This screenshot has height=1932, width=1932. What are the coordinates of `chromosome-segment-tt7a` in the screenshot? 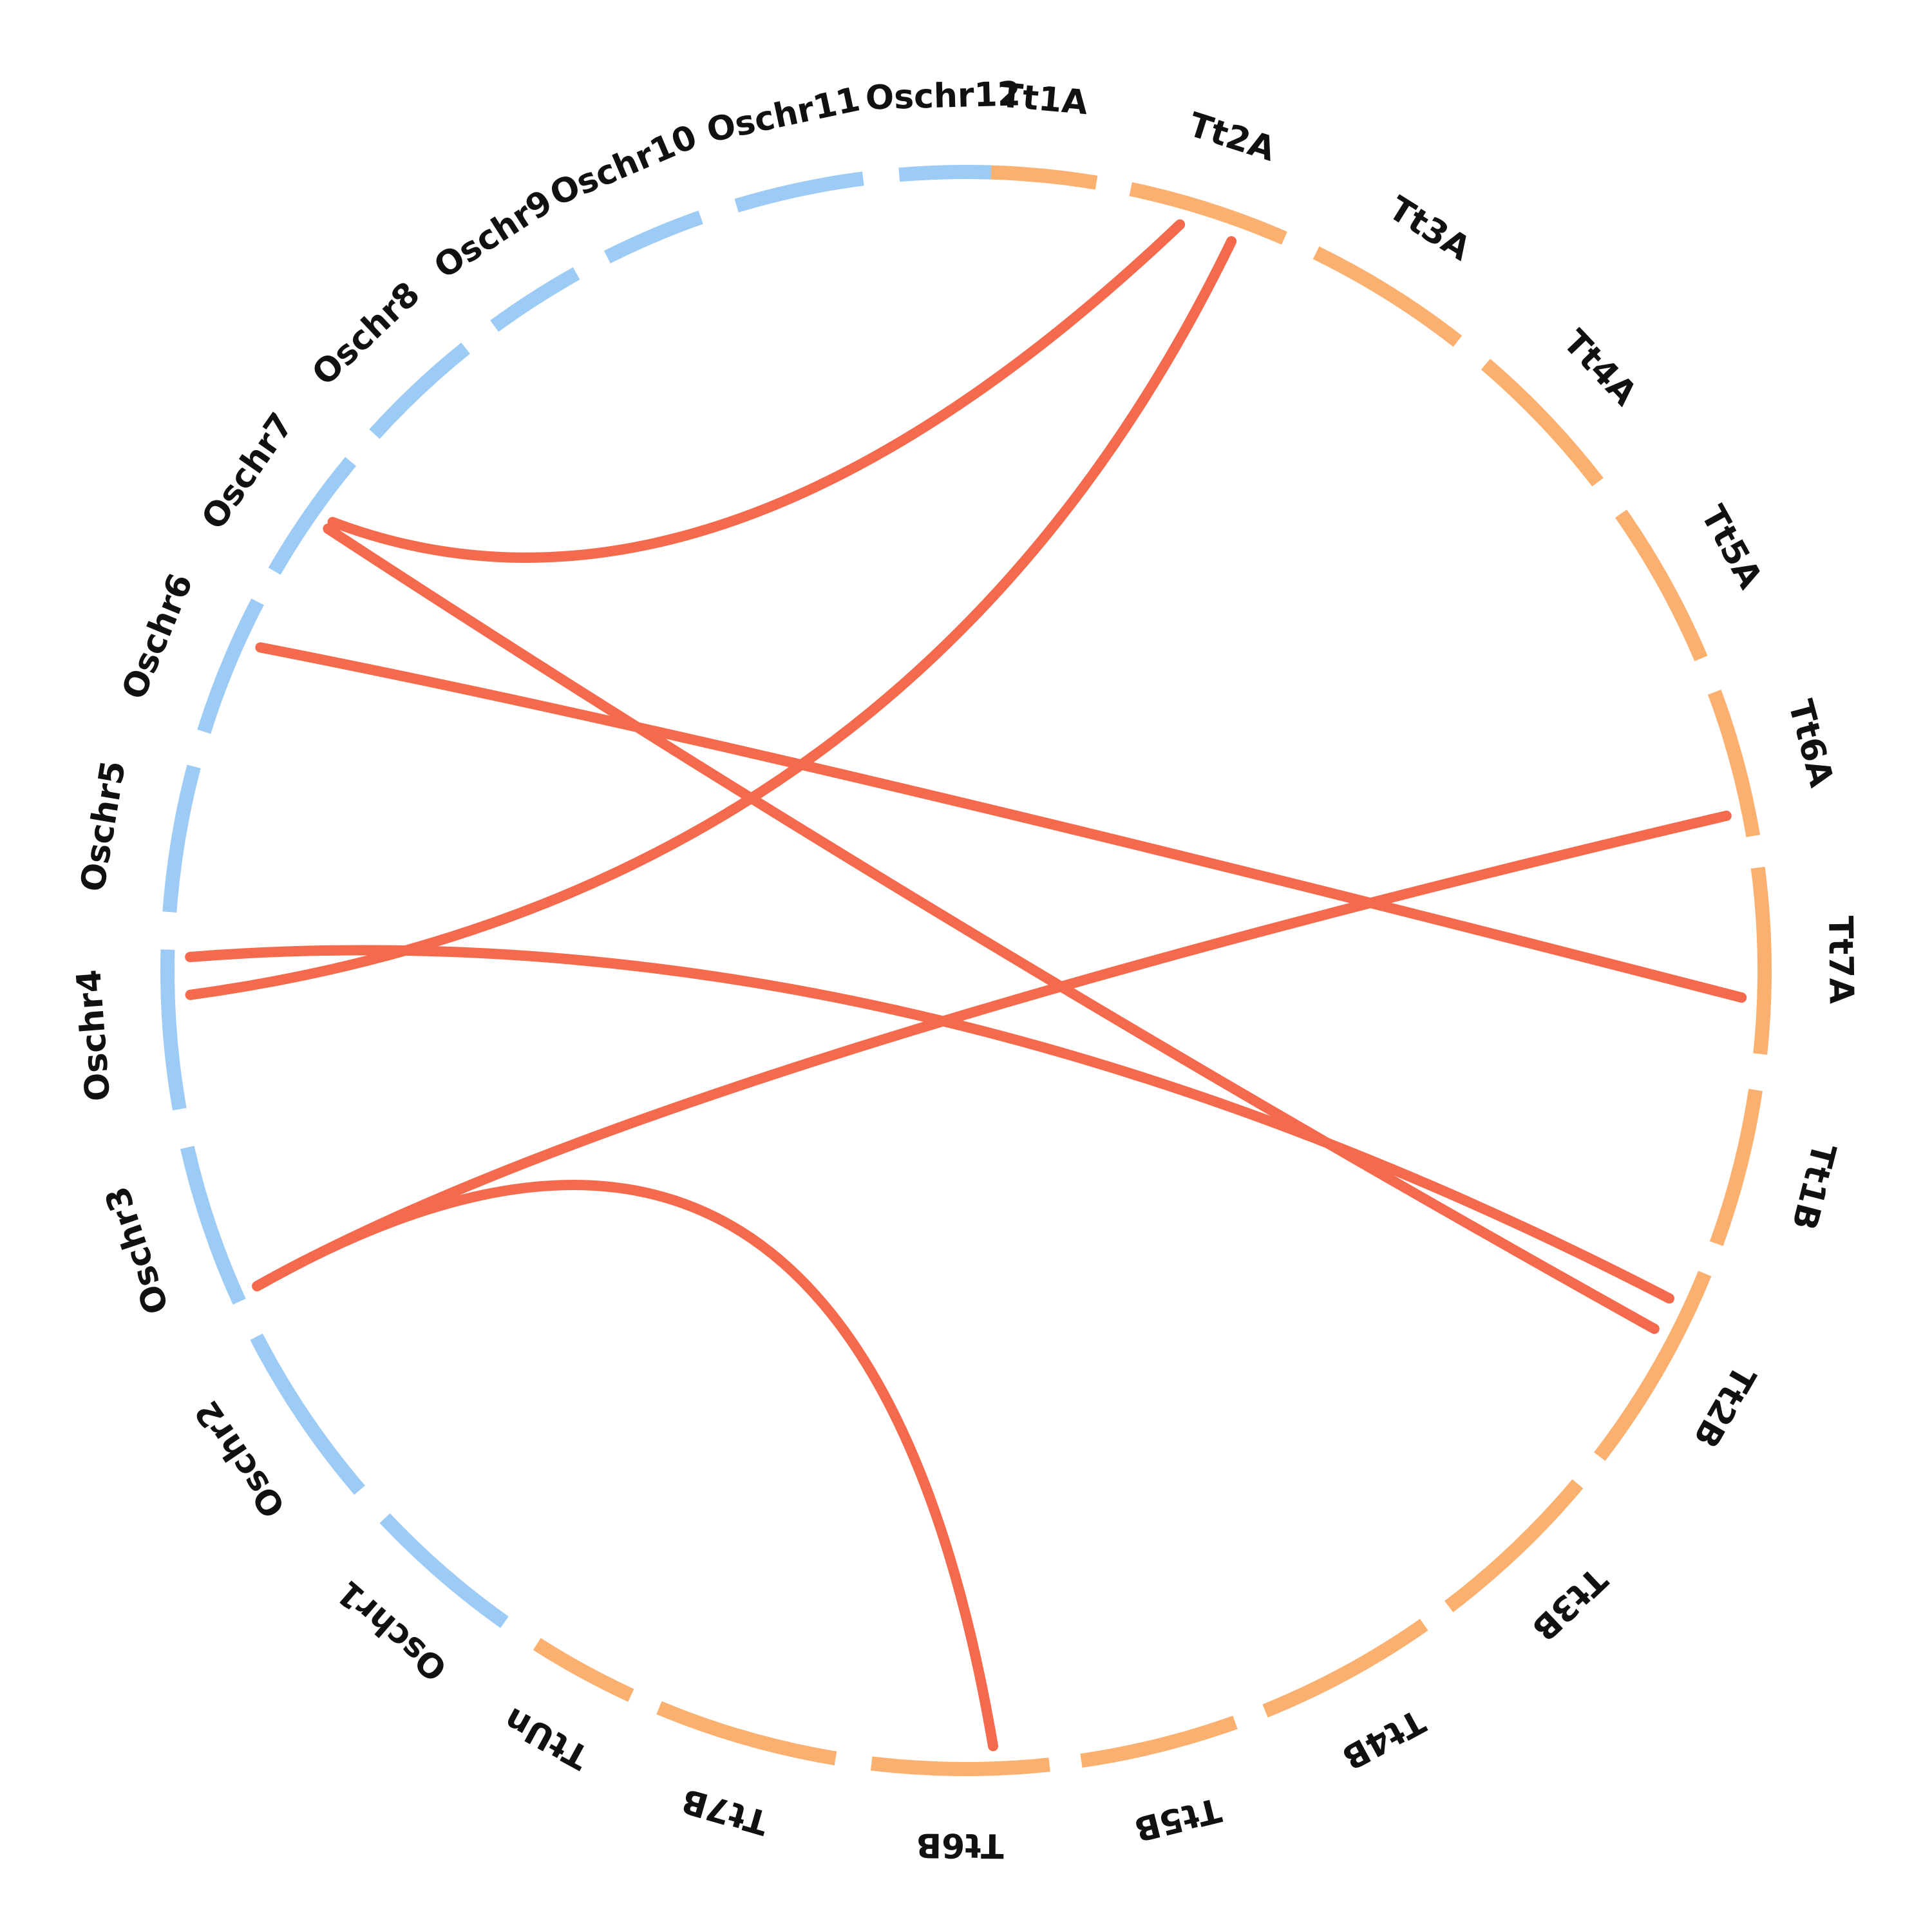 It's located at (1761, 961).